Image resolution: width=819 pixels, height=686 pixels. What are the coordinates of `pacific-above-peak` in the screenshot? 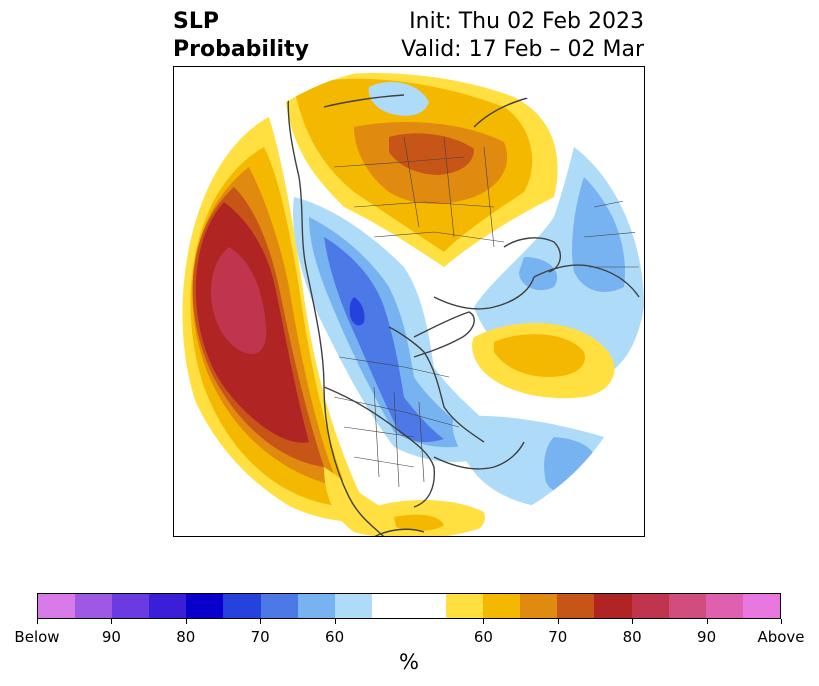 It's located at (238, 300).